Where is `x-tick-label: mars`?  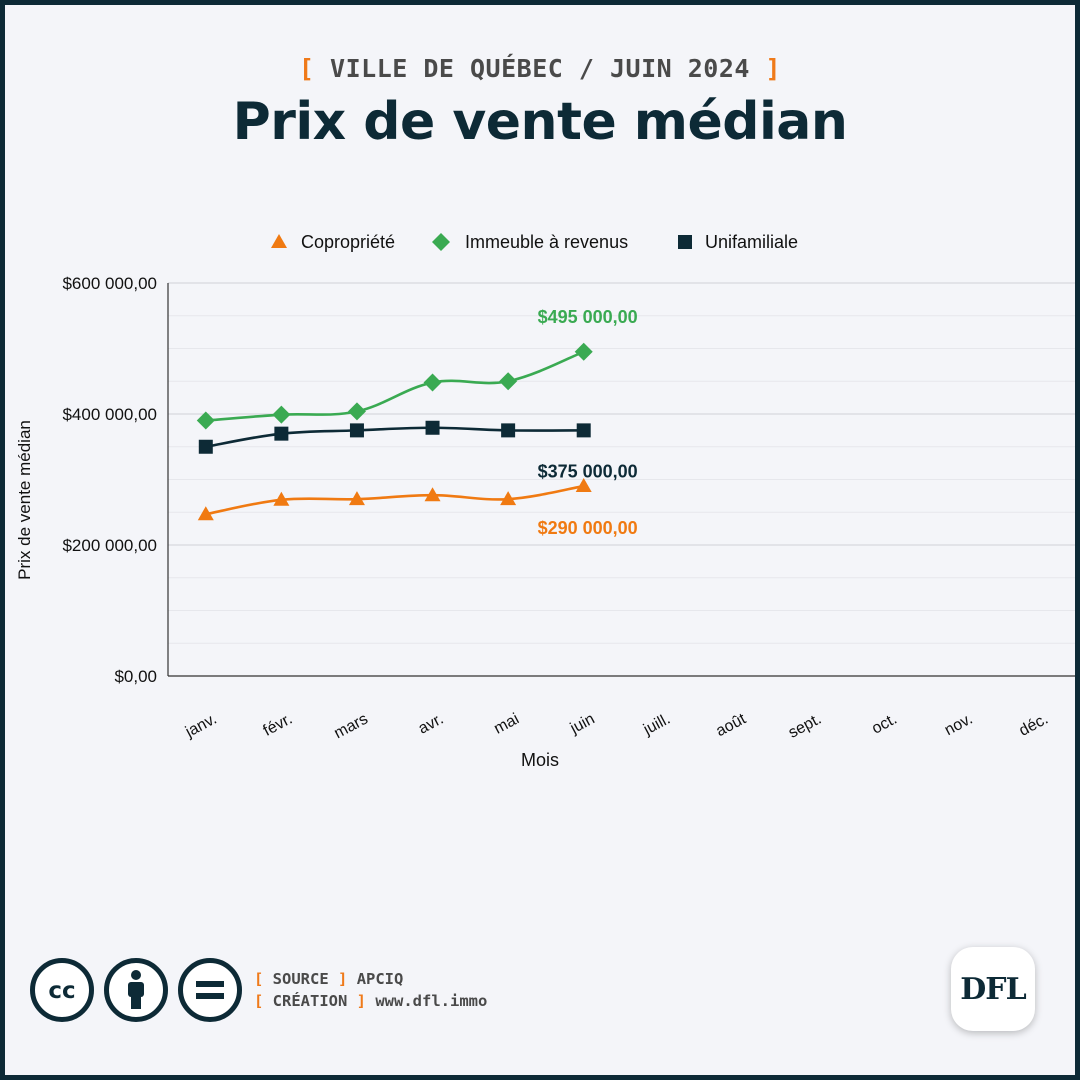 x-tick-label: mars is located at coordinates (350, 727).